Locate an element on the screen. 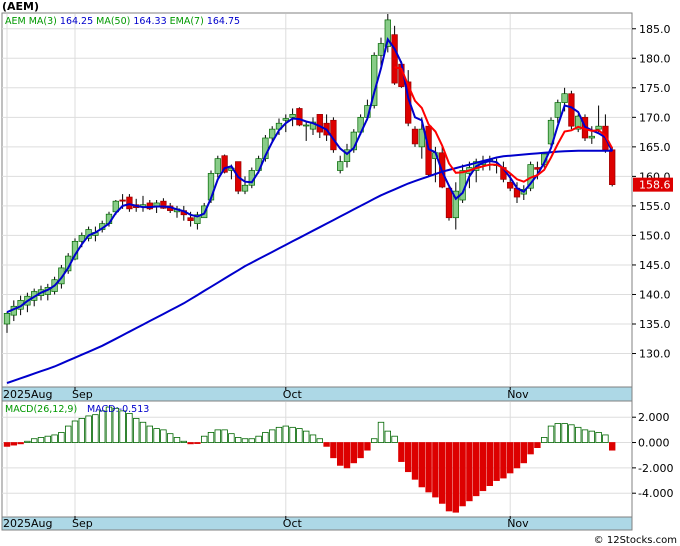 The image size is (680, 546). last-price-box is located at coordinates (653, 184).